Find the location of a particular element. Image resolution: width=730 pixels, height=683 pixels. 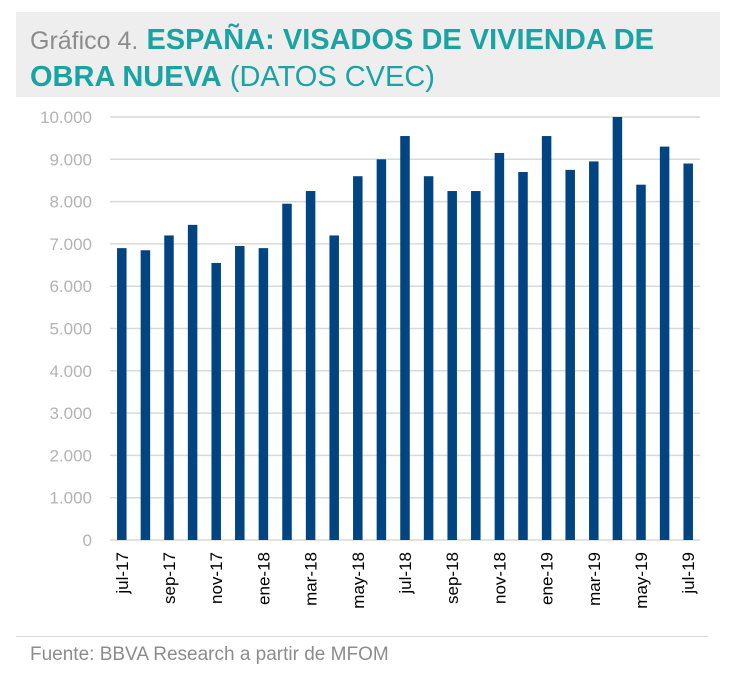

y-tick-label: 9.000 is located at coordinates (70, 159).